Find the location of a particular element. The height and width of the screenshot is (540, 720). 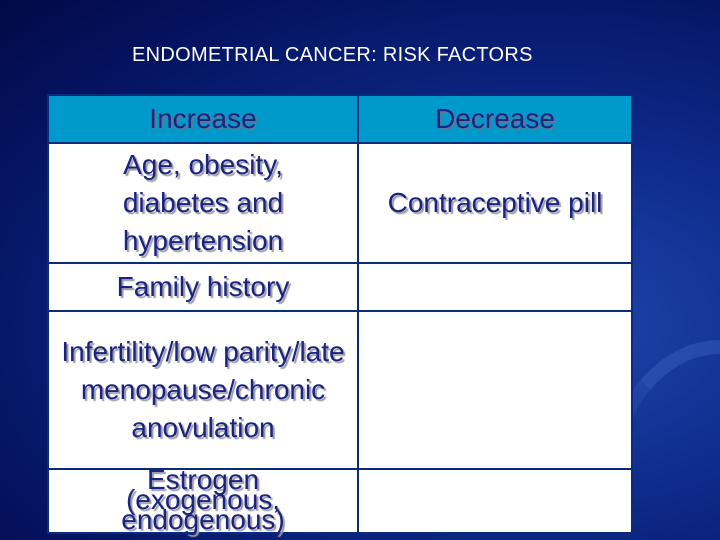

table-cell: Family history is located at coordinates (203, 287).